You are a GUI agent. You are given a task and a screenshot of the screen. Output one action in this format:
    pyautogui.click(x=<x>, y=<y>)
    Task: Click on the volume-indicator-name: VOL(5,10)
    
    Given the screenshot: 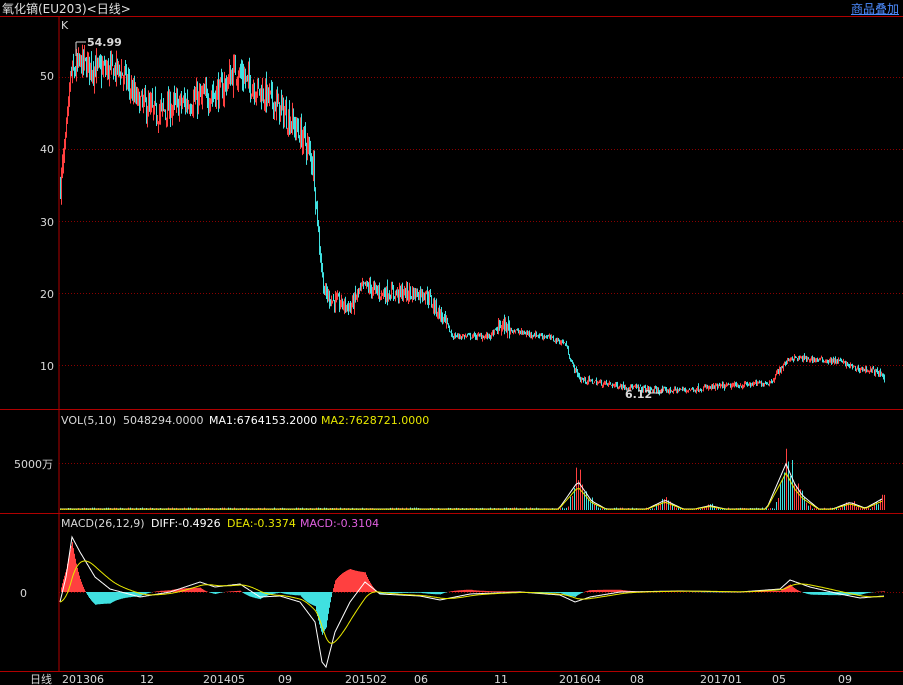 What is the action you would take?
    pyautogui.click(x=88, y=420)
    